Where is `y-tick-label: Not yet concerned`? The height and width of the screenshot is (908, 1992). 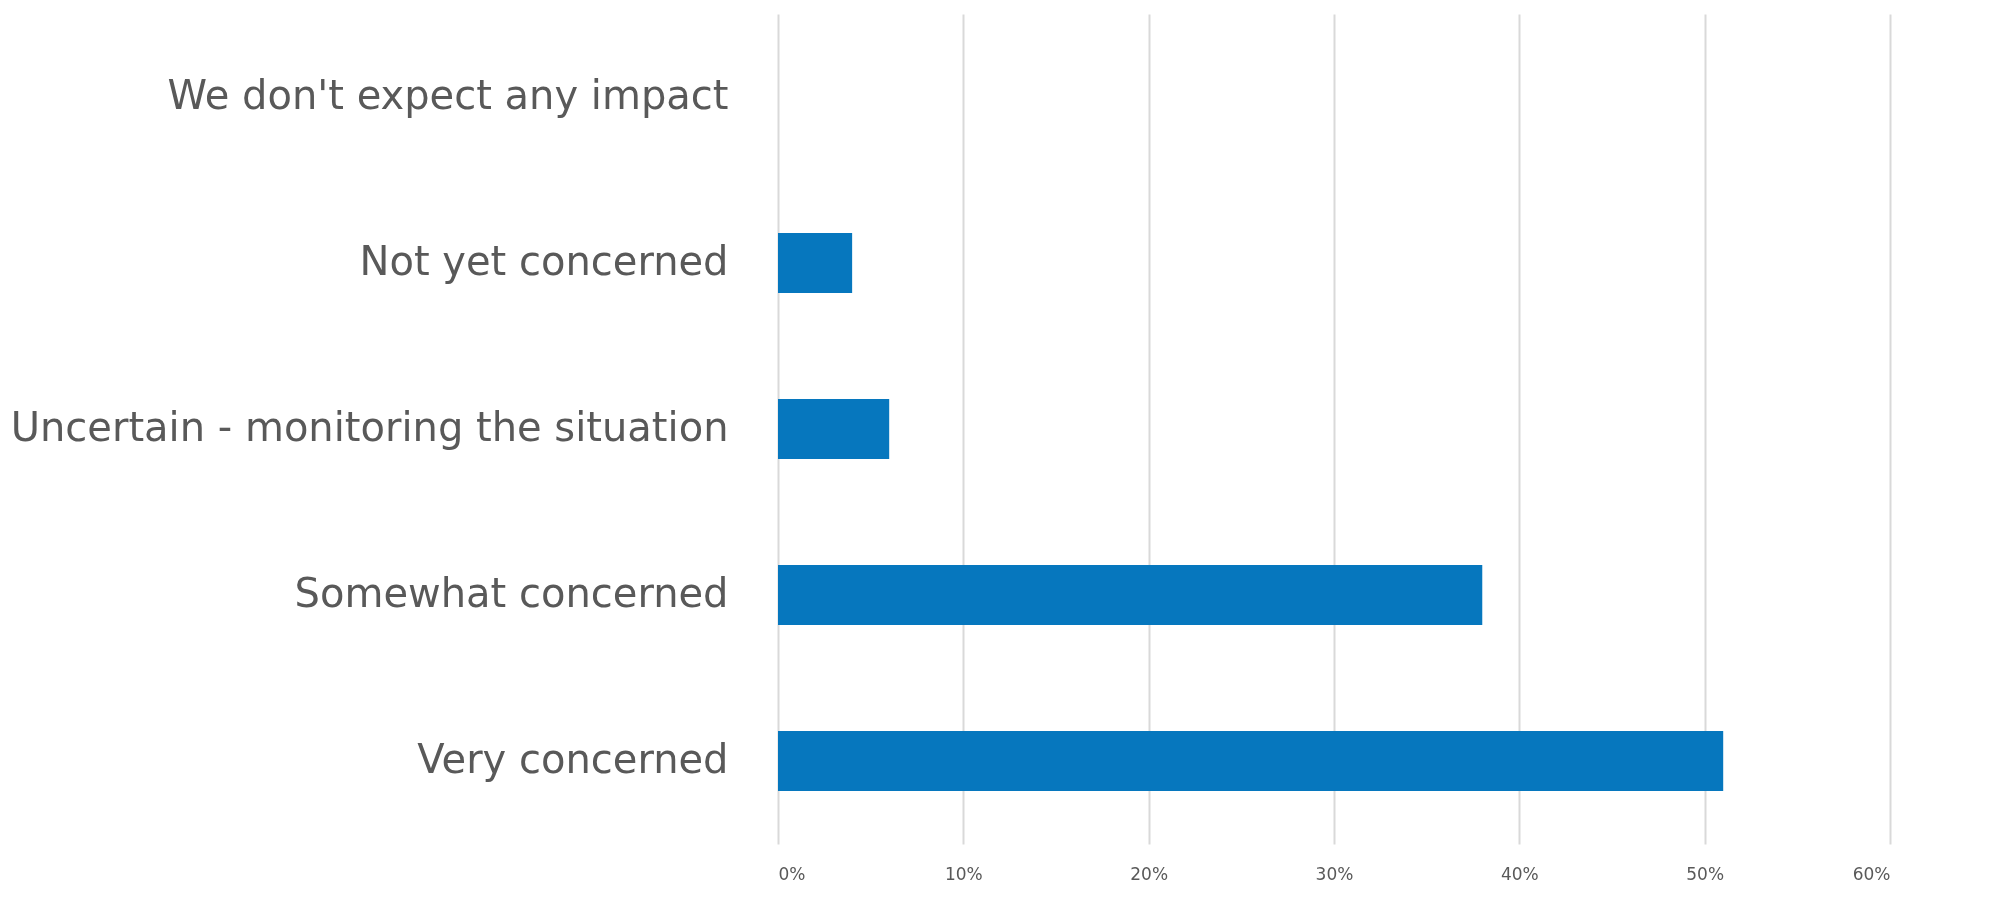
y-tick-label: Not yet concerned is located at coordinates (544, 261).